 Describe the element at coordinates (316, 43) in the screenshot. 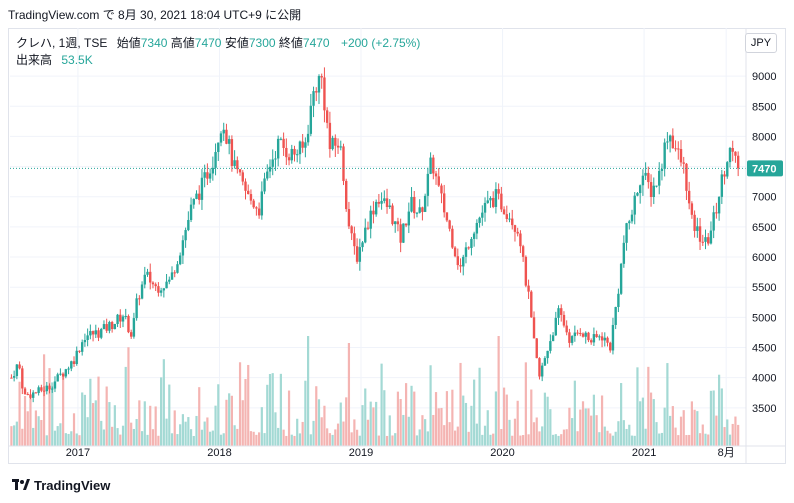

I see `close-value: 7470` at that location.